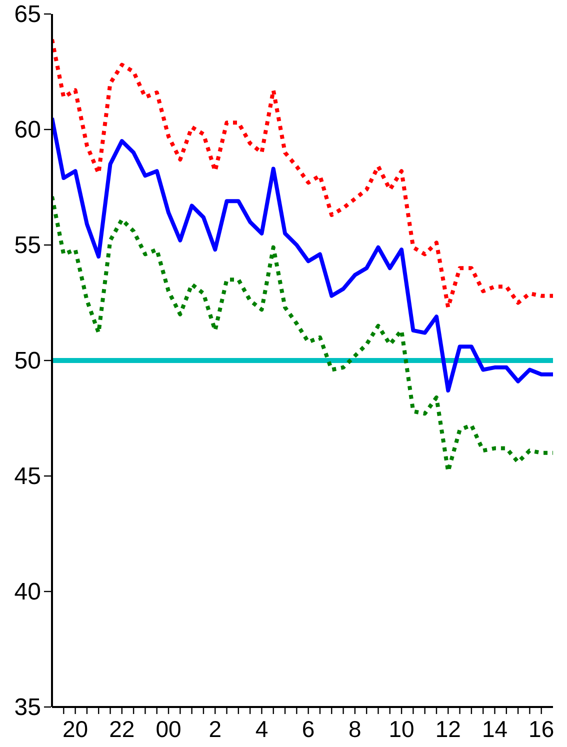  What do you see at coordinates (308, 729) in the screenshot?
I see `x-tick-label: 6` at bounding box center [308, 729].